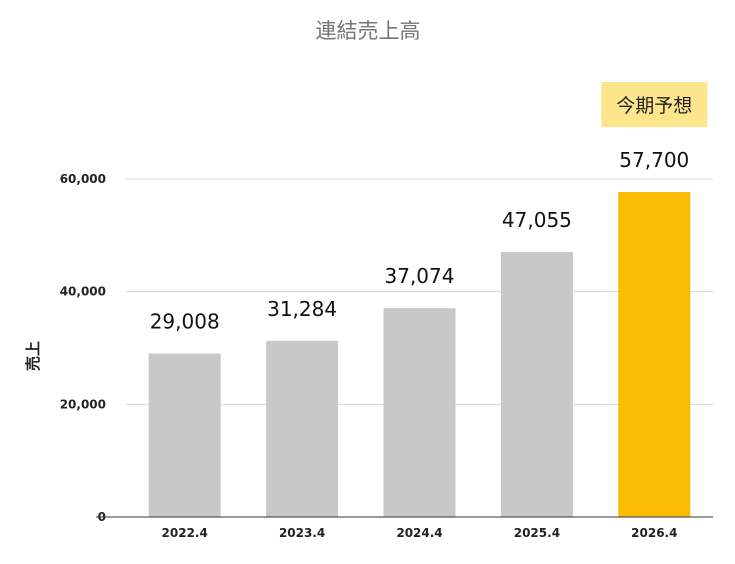  Describe the element at coordinates (185, 322) in the screenshot. I see `data-label: 29,008` at that location.